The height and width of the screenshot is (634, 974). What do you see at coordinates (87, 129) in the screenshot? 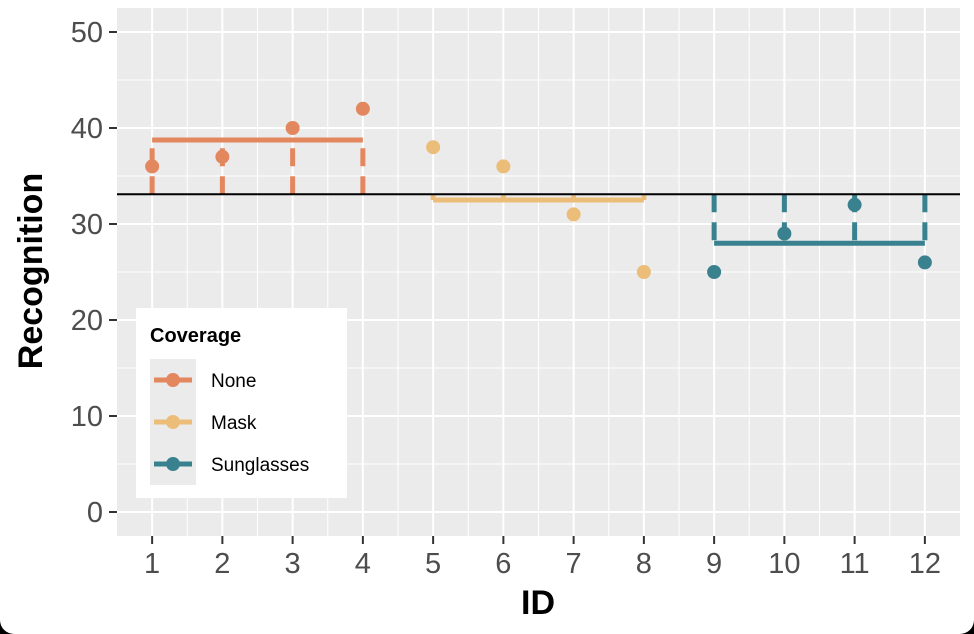
I see `y-tick-label: 40` at bounding box center [87, 129].